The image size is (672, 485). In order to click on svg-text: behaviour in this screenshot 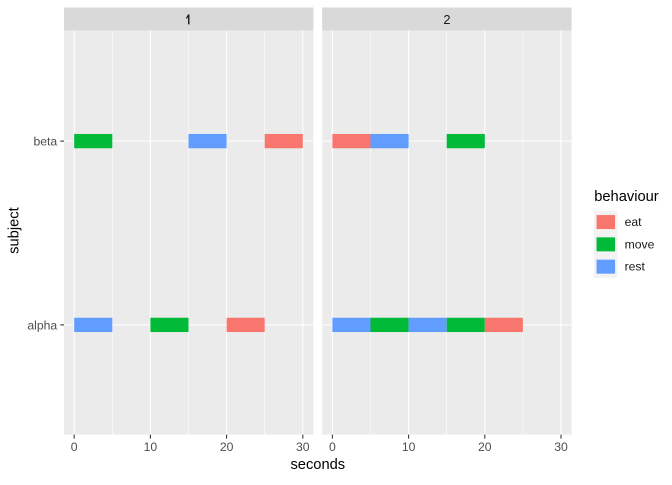, I will do `click(626, 197)`.